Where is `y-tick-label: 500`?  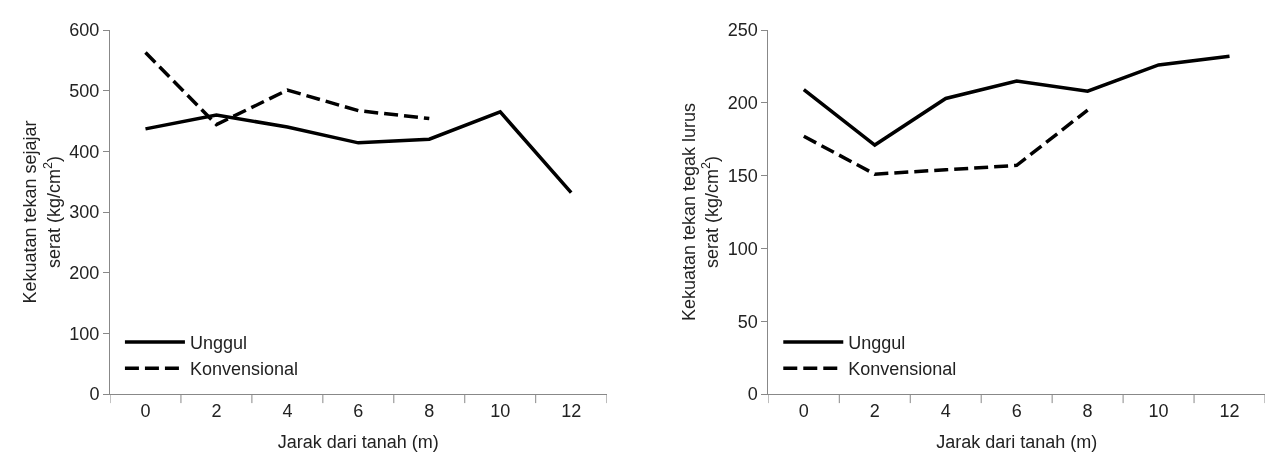 y-tick-label: 500 is located at coordinates (84, 90).